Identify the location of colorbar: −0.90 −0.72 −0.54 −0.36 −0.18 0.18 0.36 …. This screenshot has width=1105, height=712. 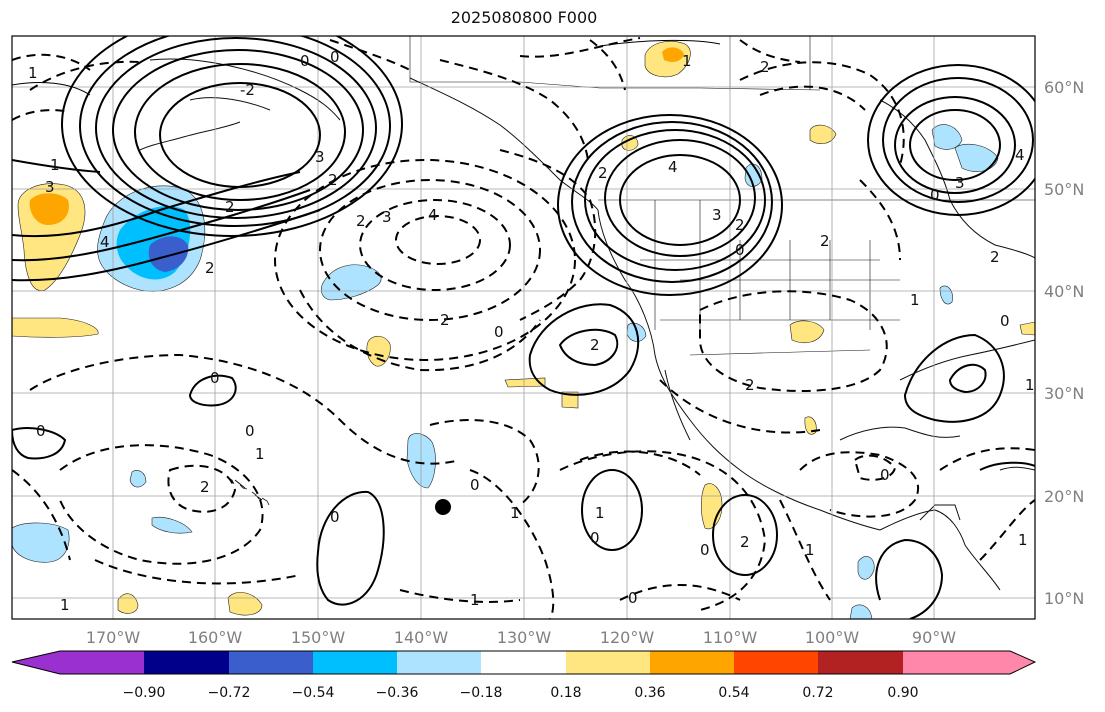
(524, 675).